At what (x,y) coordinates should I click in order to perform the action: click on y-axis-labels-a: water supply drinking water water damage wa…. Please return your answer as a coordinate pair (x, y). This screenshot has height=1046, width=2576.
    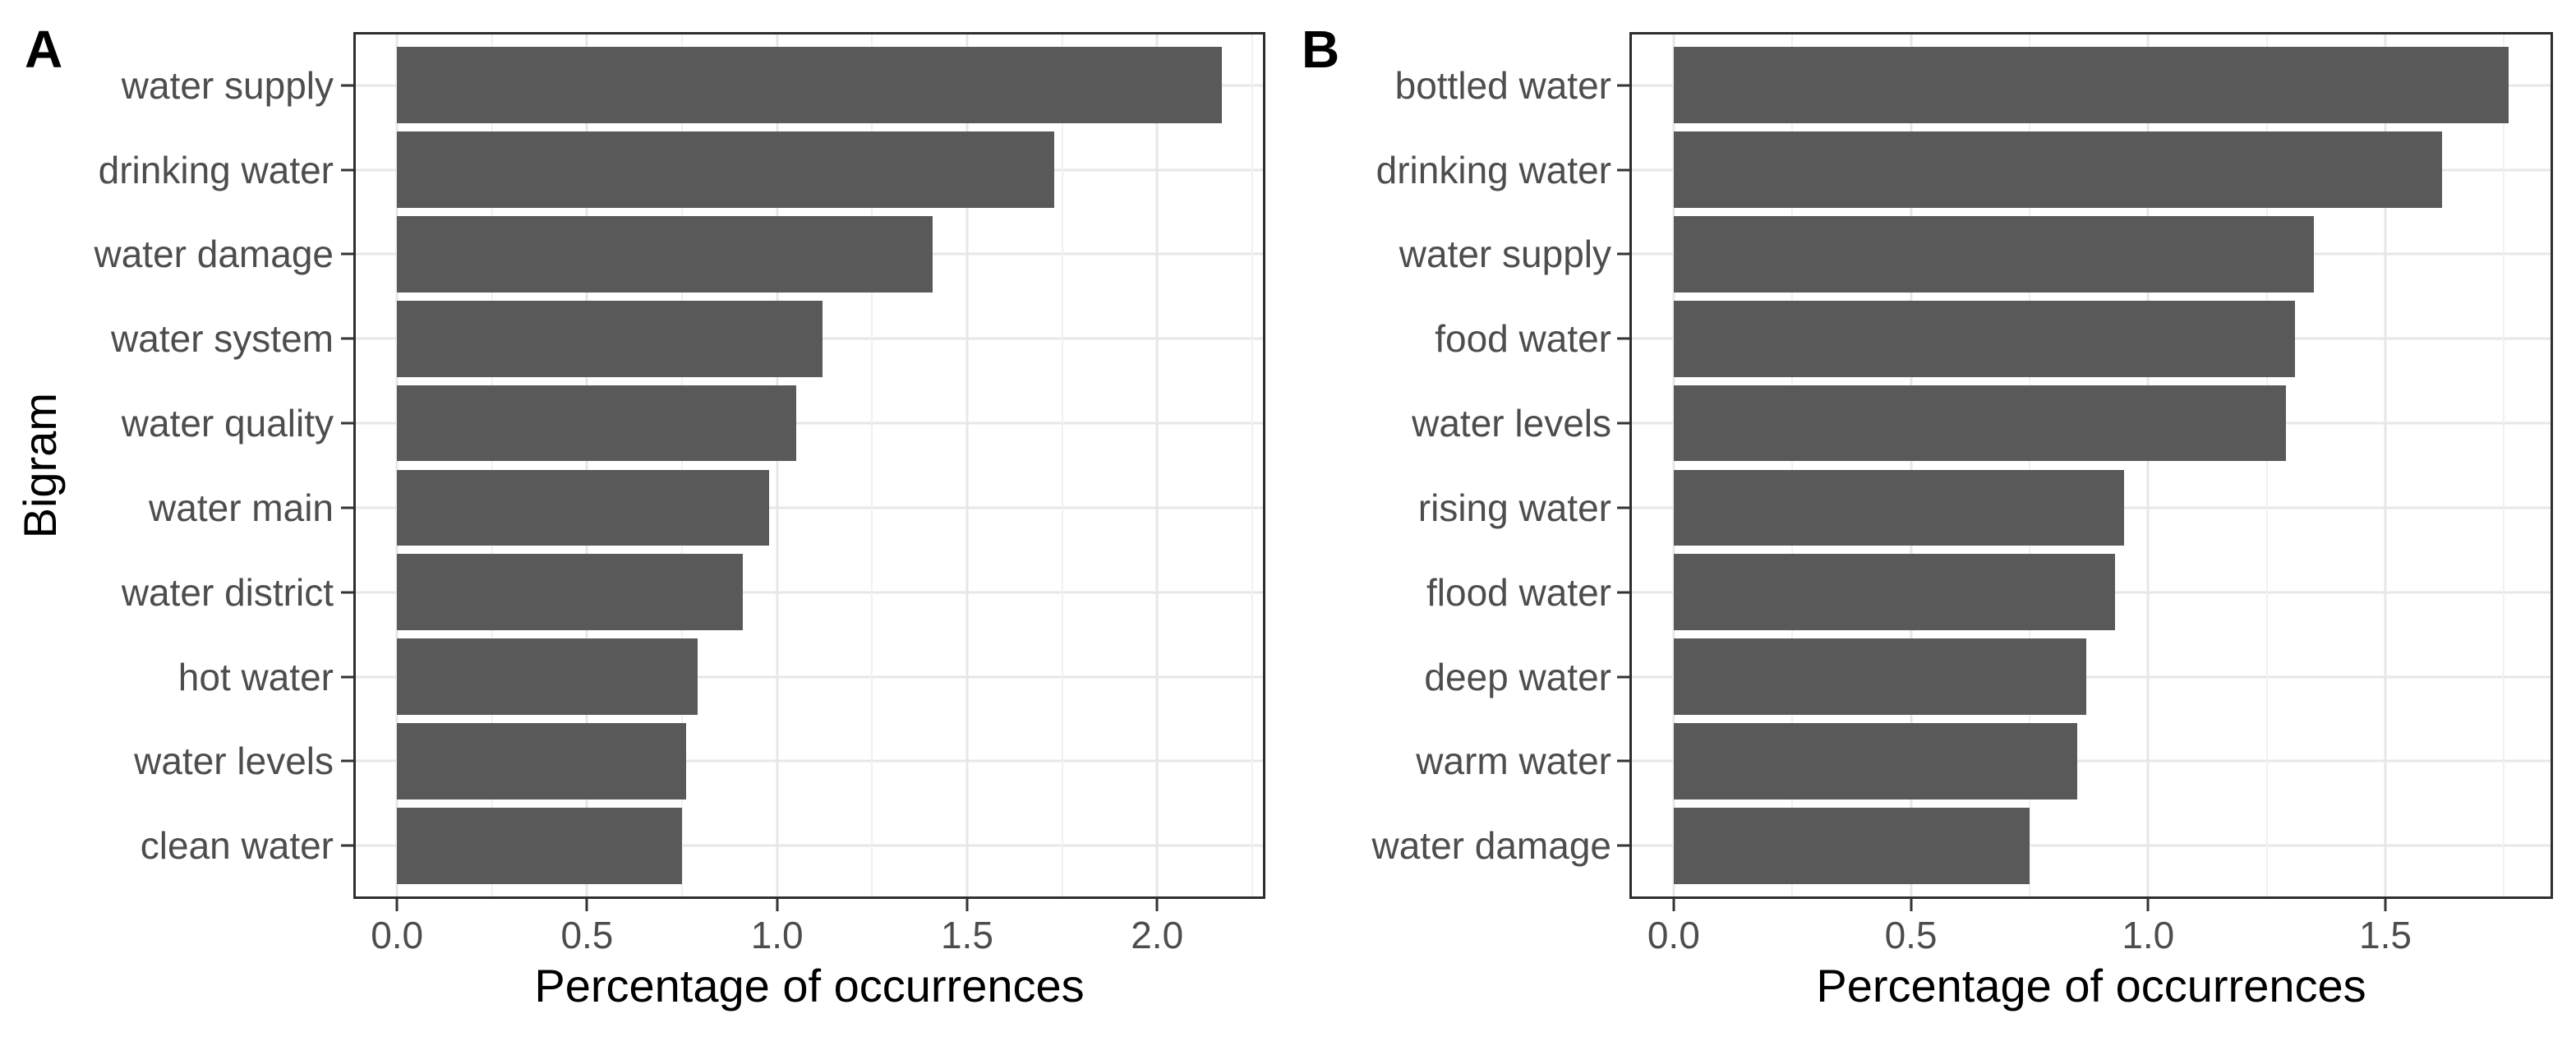
    Looking at the image, I should click on (191, 465).